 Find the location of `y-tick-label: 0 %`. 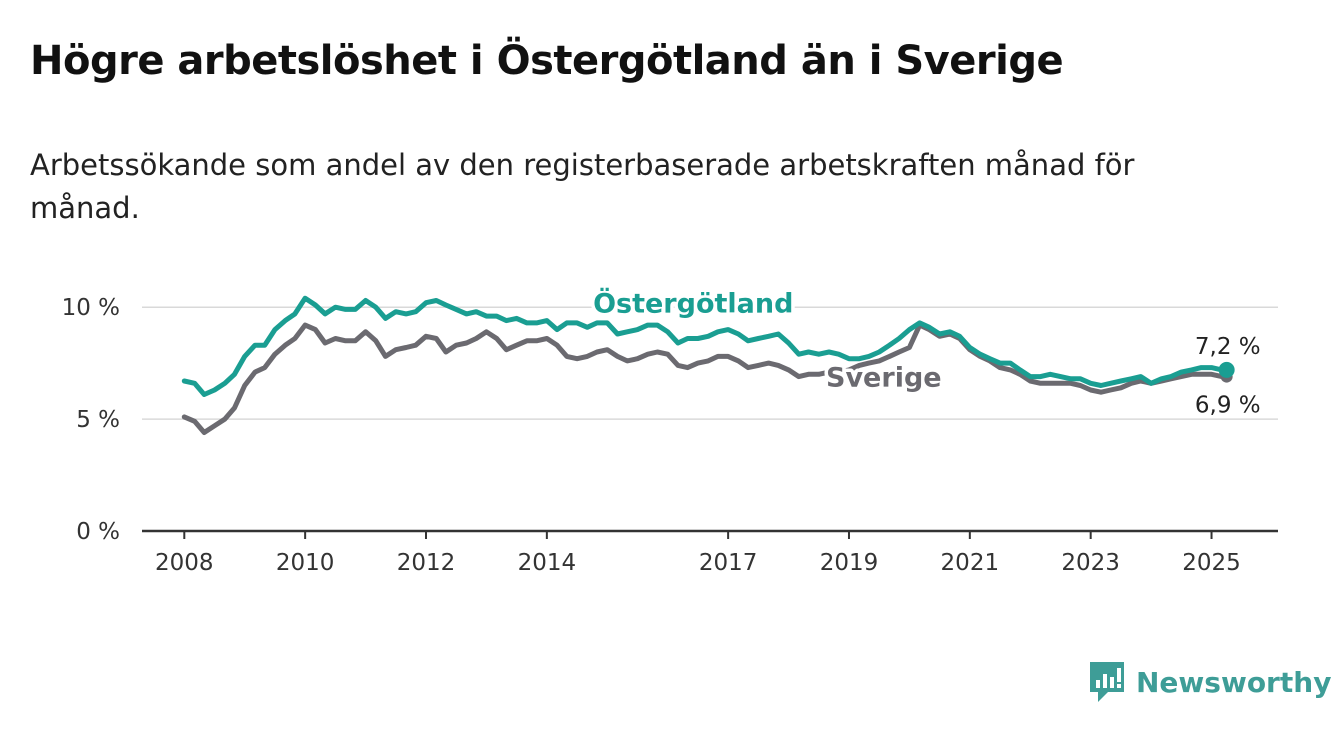

y-tick-label: 0 % is located at coordinates (98, 532).